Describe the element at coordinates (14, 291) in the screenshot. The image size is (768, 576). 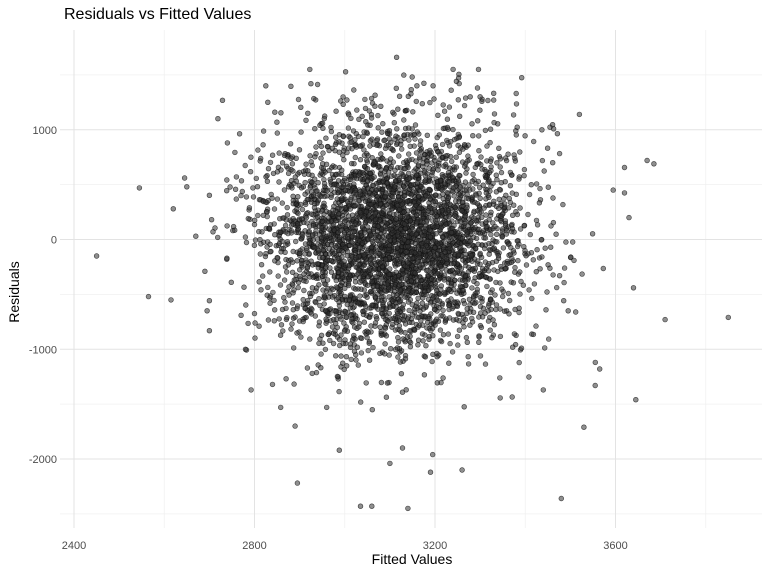
I see `y-axis-label-wrap: Residuals` at that location.